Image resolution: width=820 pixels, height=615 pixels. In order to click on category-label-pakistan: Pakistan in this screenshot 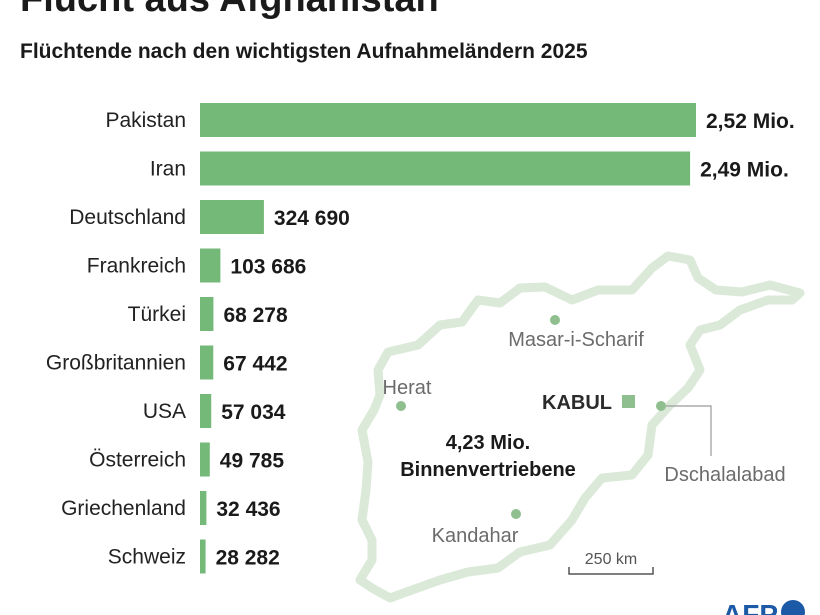, I will do `click(145, 120)`.